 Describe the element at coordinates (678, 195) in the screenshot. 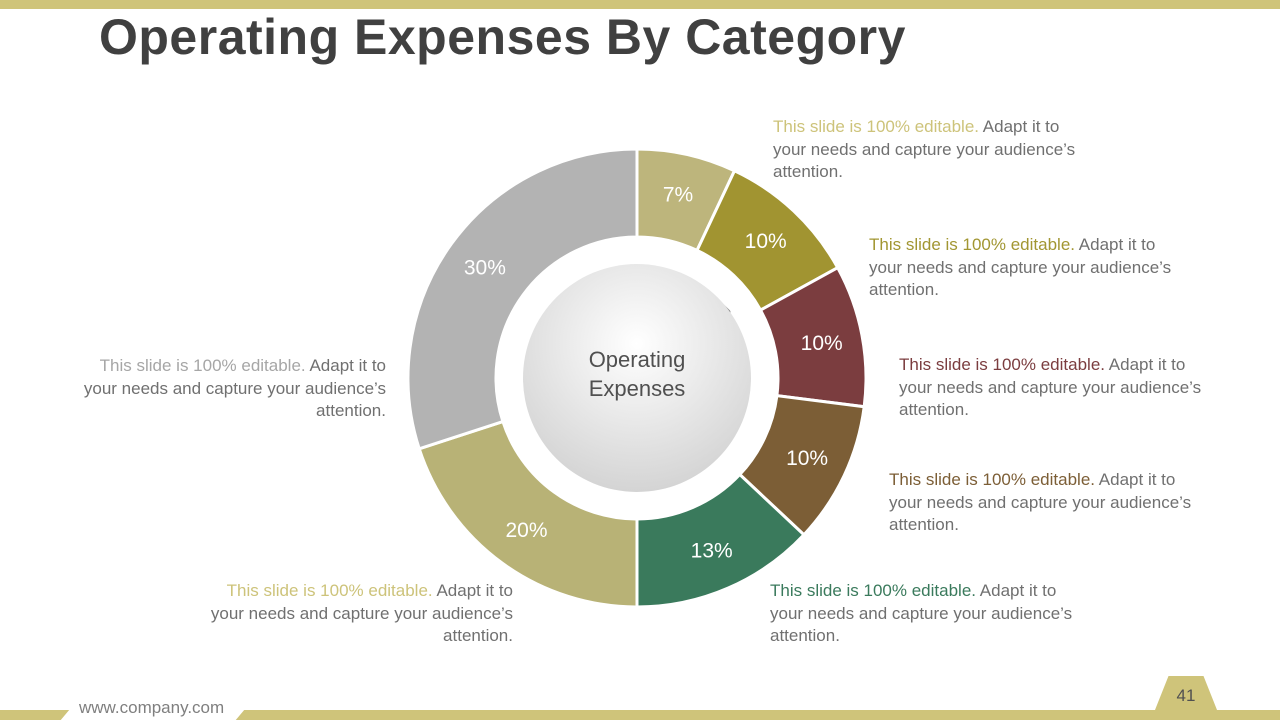

I see `slice-value-label-1: 7%` at that location.